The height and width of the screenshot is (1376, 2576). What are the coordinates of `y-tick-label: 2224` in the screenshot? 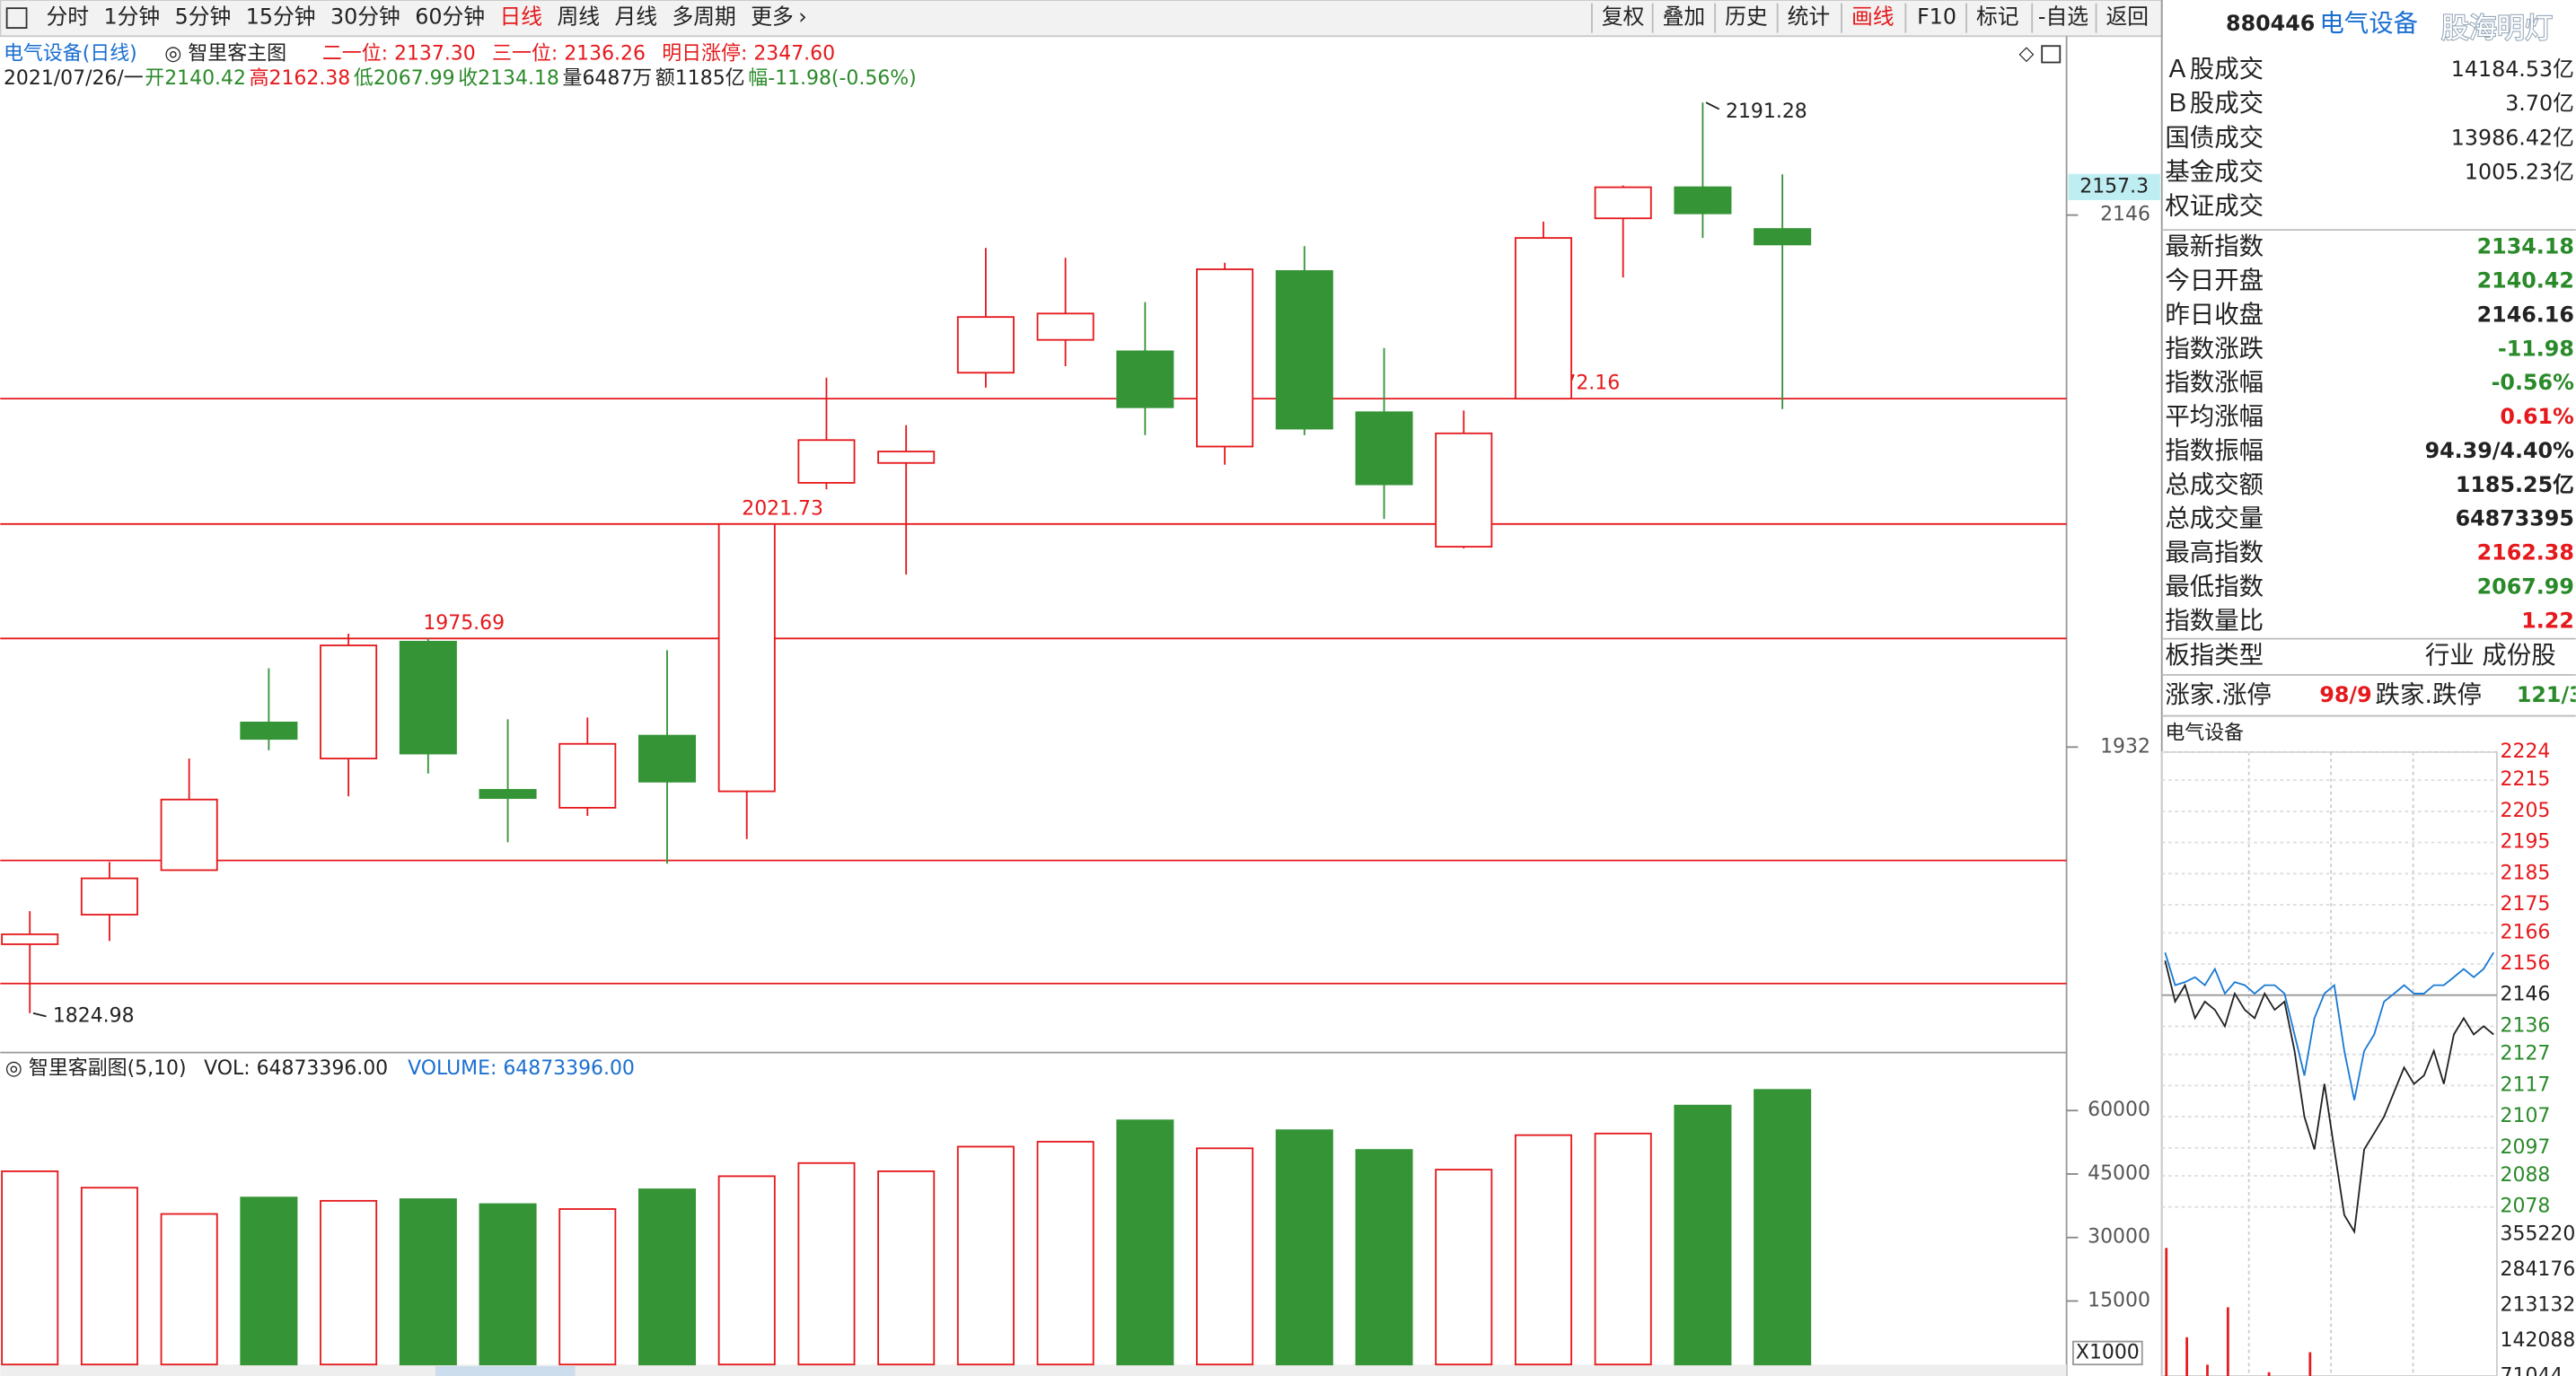 It's located at (2526, 752).